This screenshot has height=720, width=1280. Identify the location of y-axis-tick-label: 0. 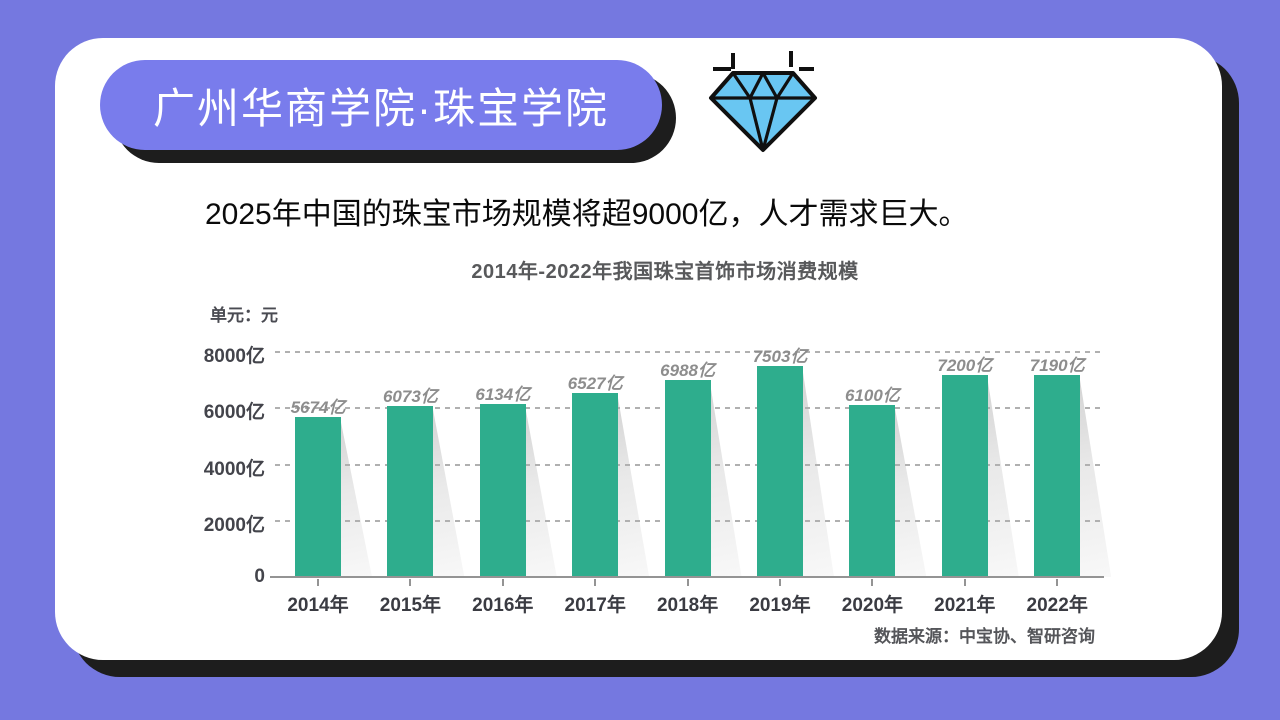
(259, 576).